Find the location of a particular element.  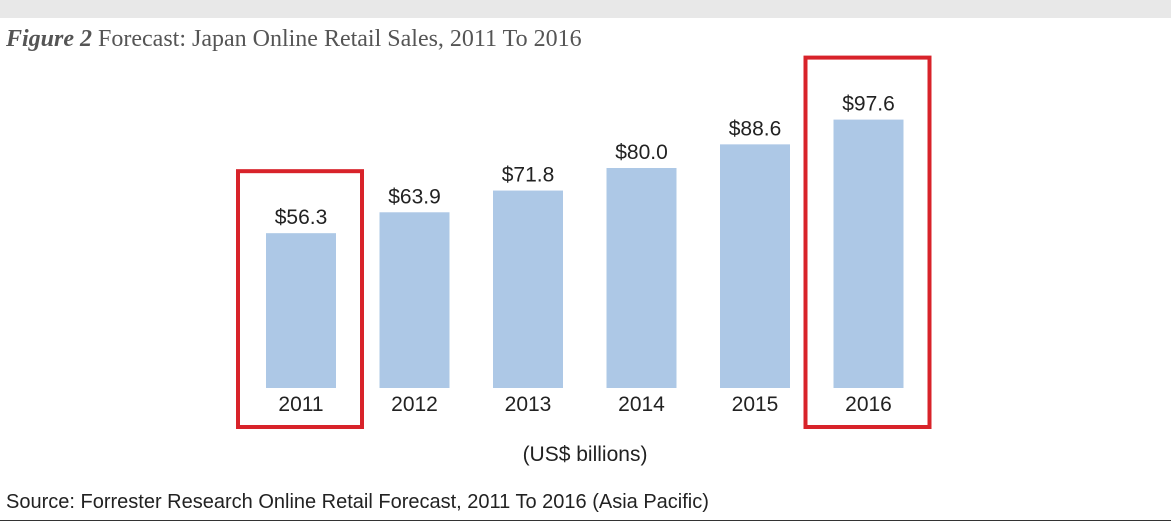

category-label-2016: 2016 is located at coordinates (868, 404).